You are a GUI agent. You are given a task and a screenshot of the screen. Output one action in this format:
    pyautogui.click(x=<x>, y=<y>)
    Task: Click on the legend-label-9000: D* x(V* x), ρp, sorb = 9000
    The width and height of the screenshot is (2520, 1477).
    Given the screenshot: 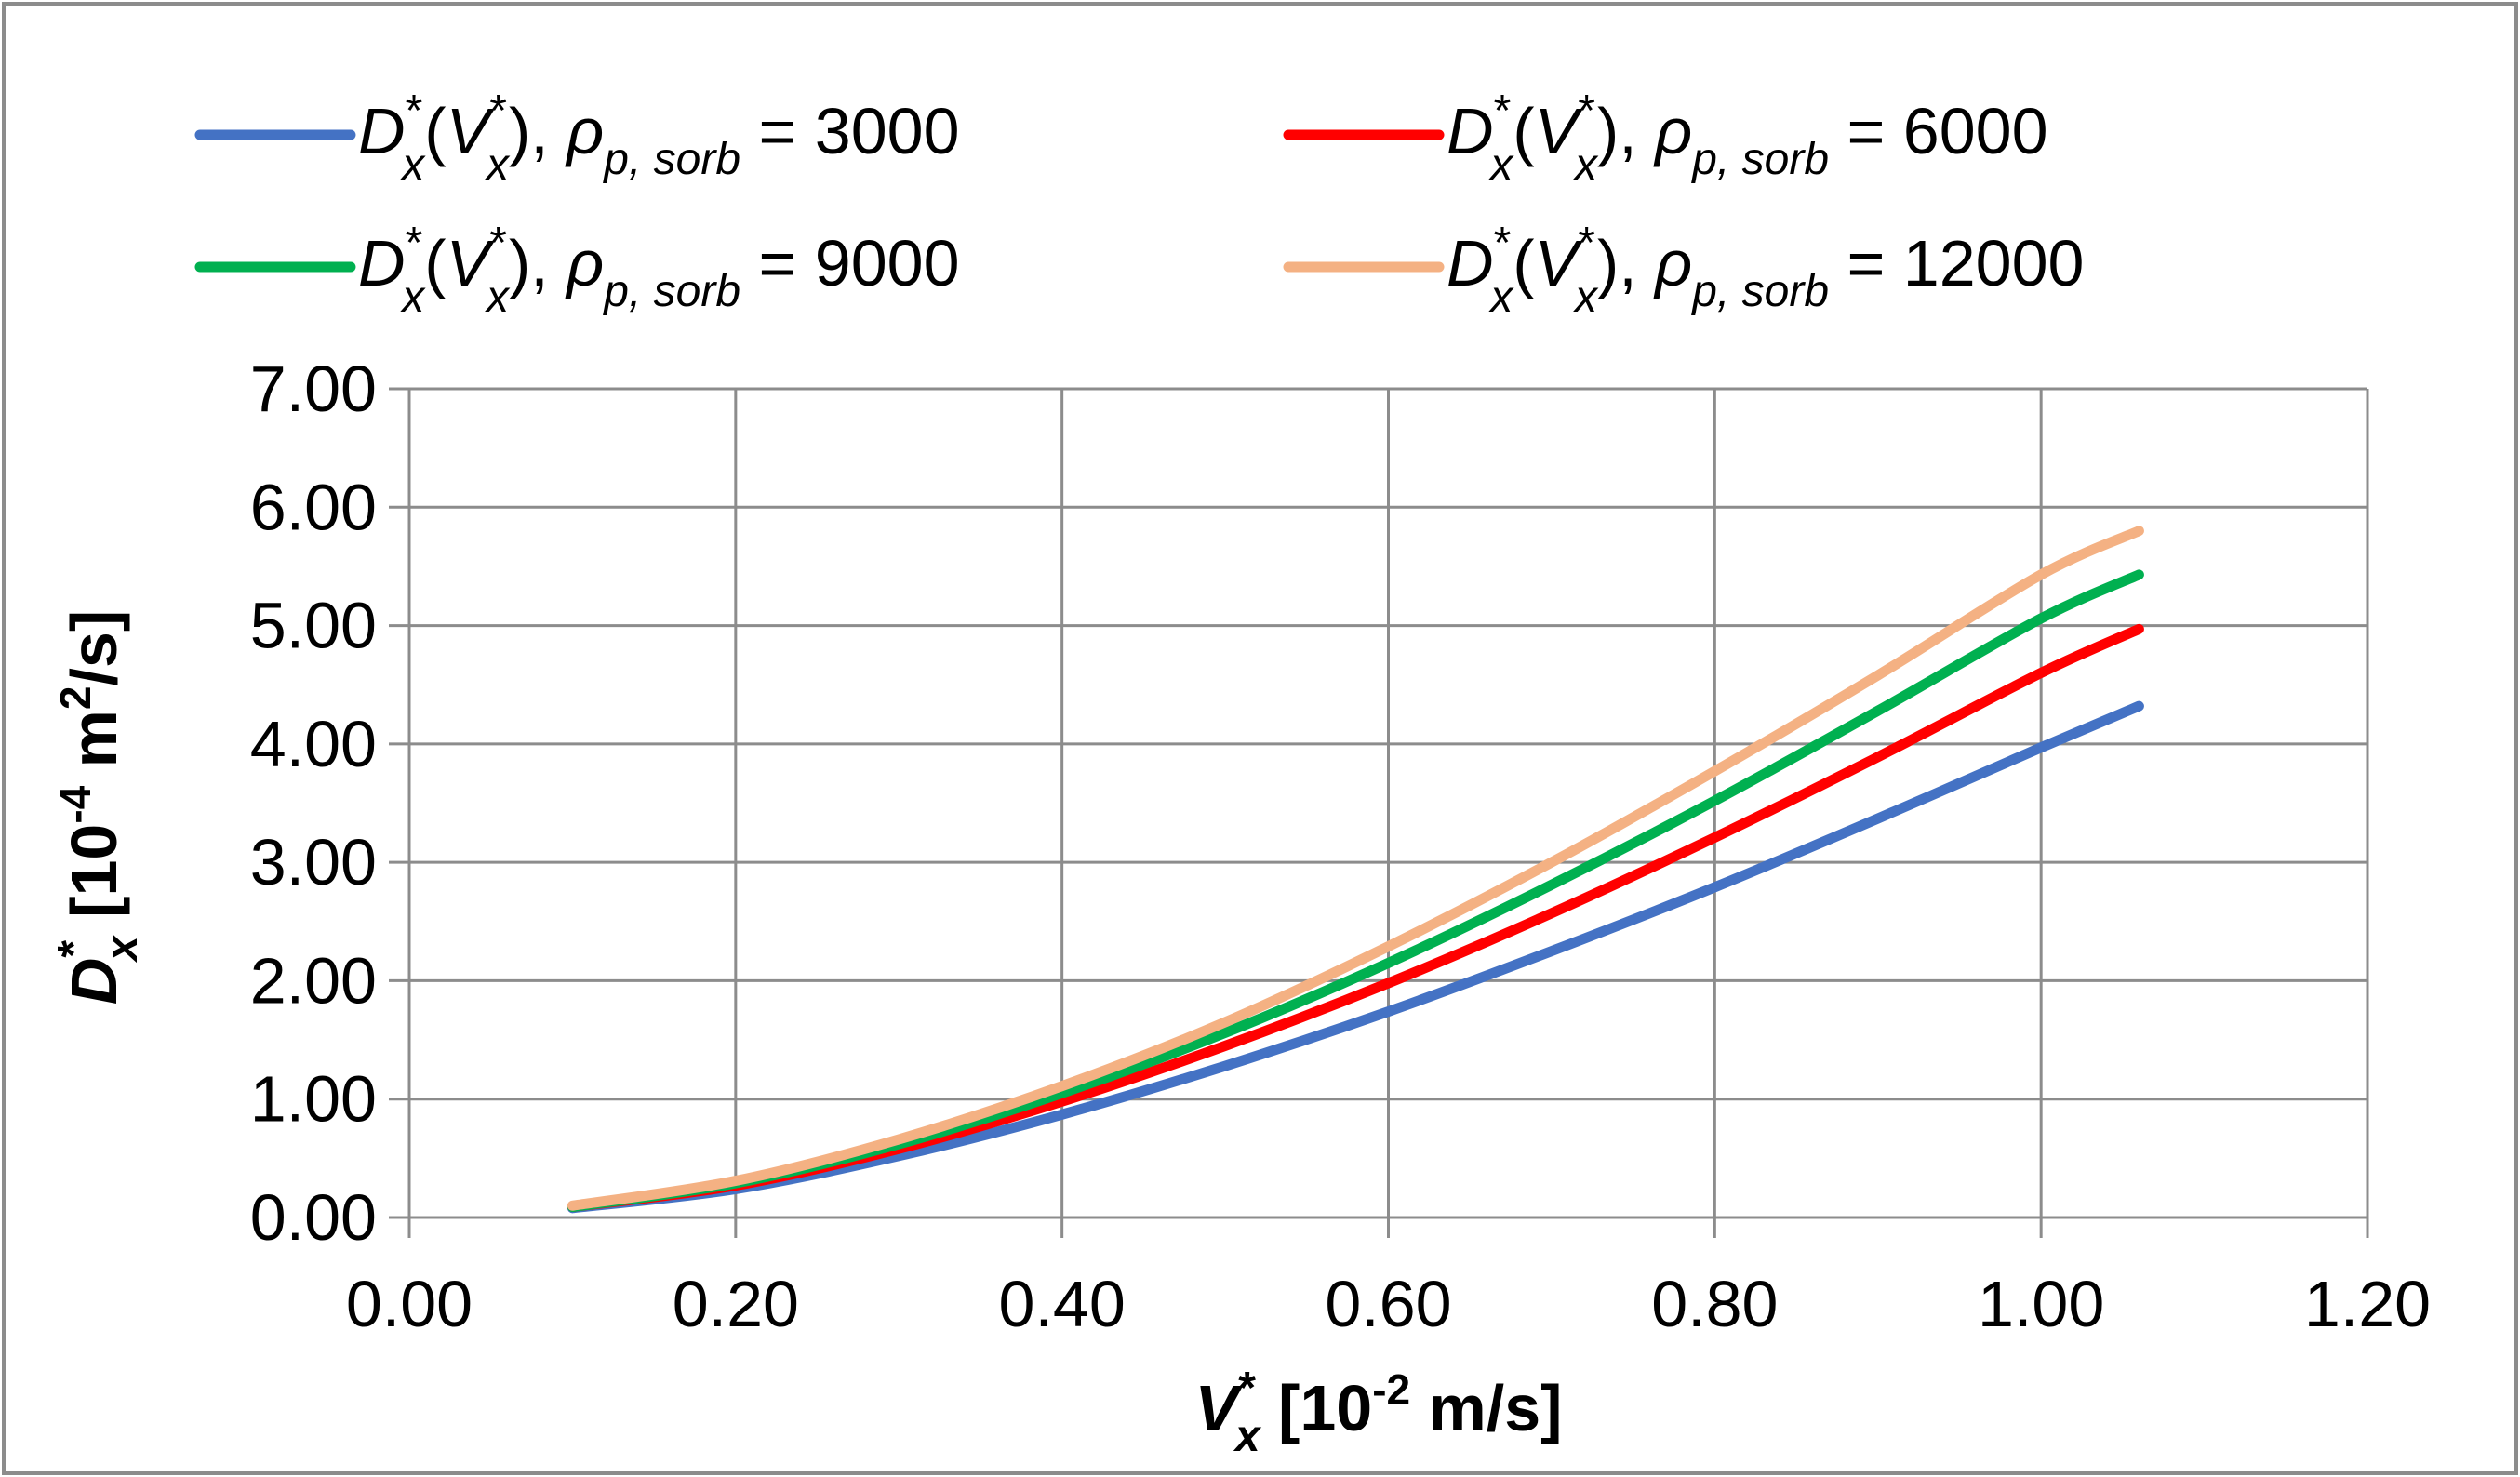 What is the action you would take?
    pyautogui.click(x=659, y=271)
    